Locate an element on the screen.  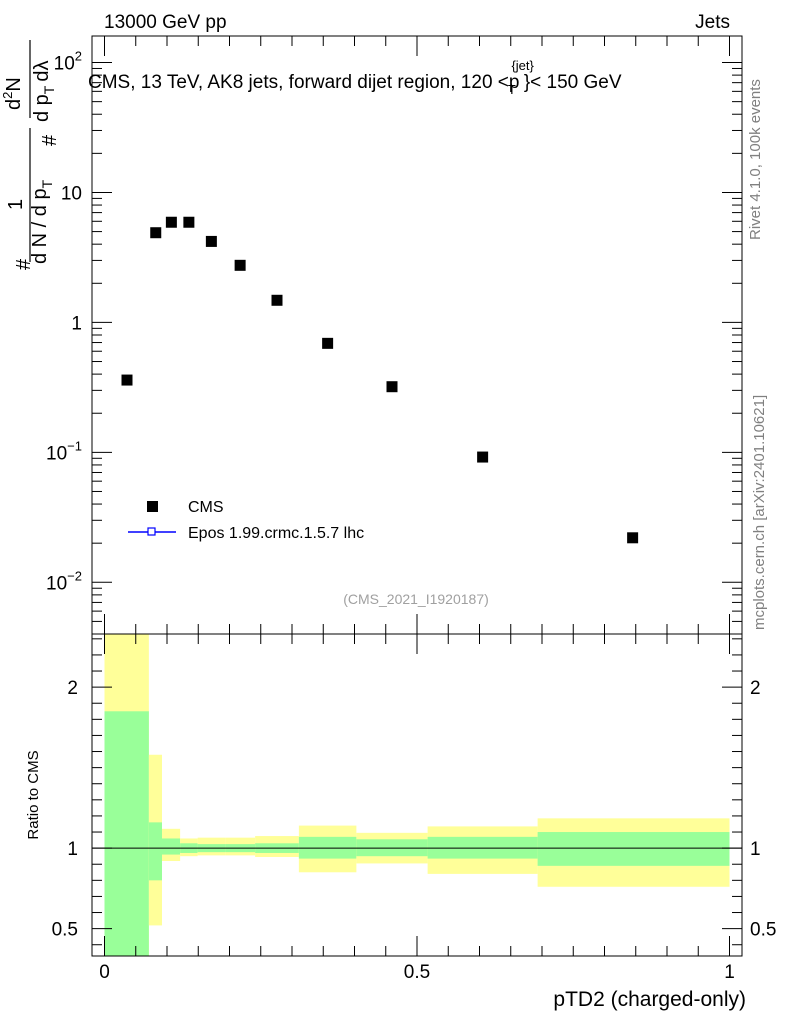
ratio-ylabel: Ratio to CMS is located at coordinates (33, 794).